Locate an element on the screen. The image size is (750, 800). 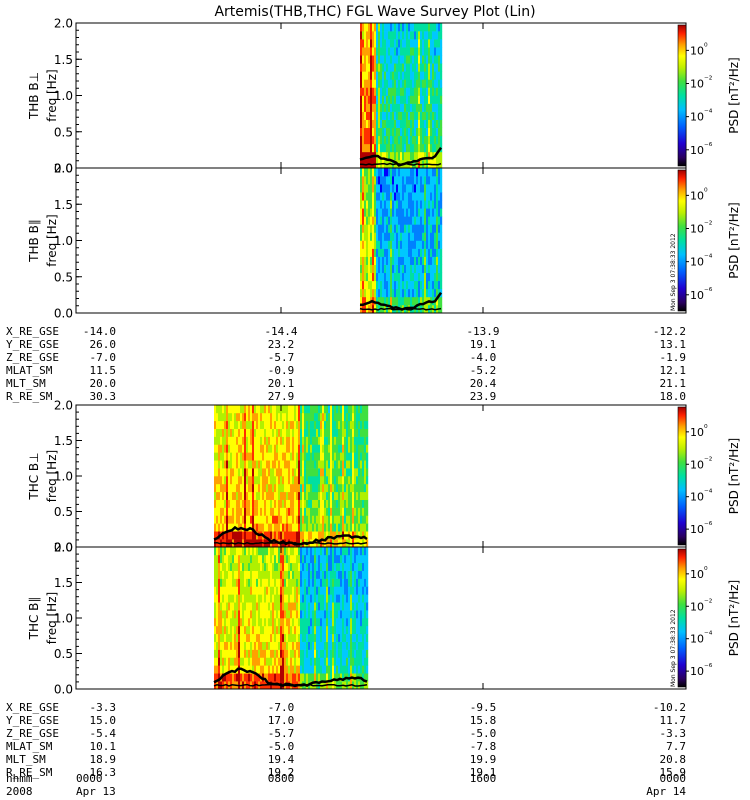
orbit-value: -0.9 is located at coordinates (281, 370).